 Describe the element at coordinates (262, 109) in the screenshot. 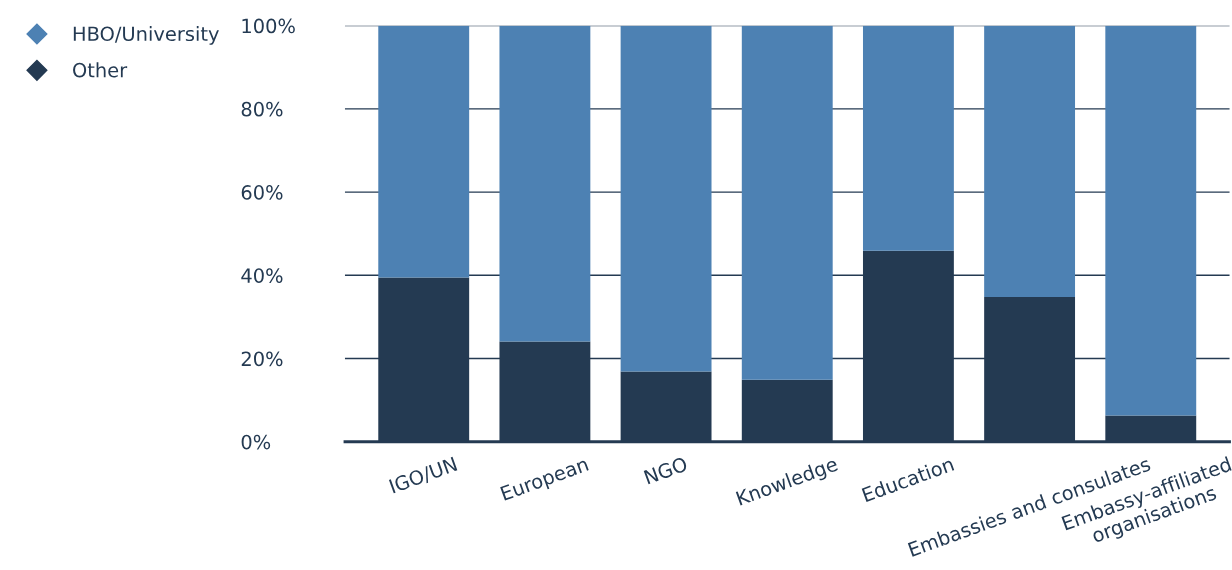

I see `y-tick-label: 80%` at that location.